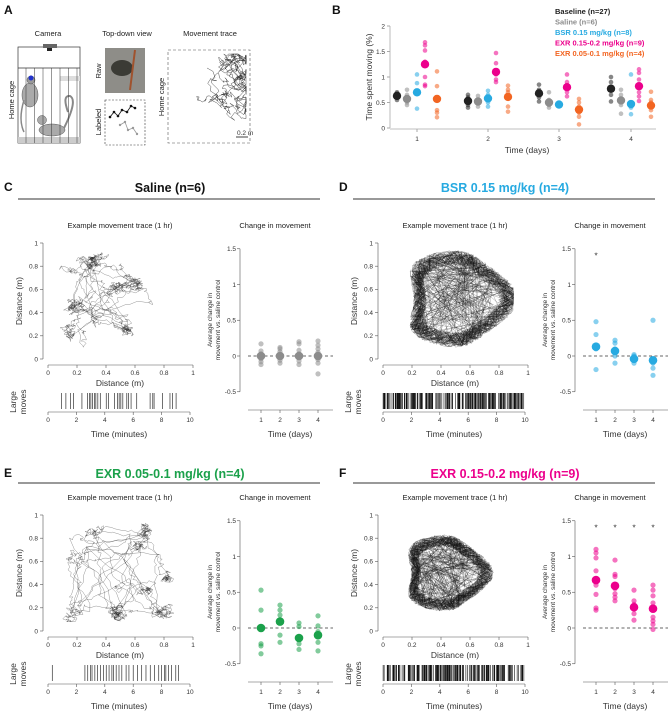 The height and width of the screenshot is (713, 669). Describe the element at coordinates (583, 11) in the screenshot. I see `legend-entry: Baseline (n=27)` at that location.